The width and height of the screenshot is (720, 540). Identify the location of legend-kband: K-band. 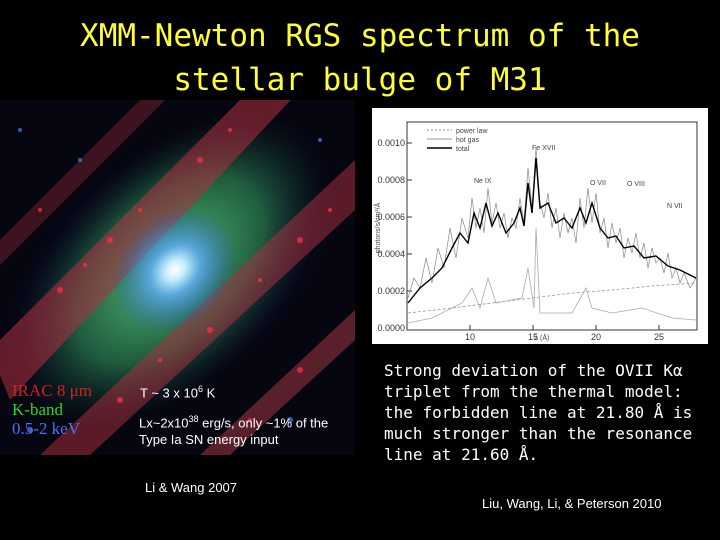
(37, 409).